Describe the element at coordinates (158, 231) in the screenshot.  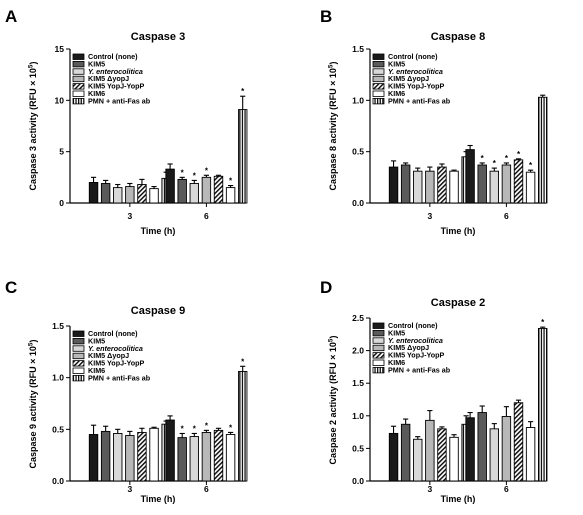
I see `x-axis-label: Time (h)` at that location.